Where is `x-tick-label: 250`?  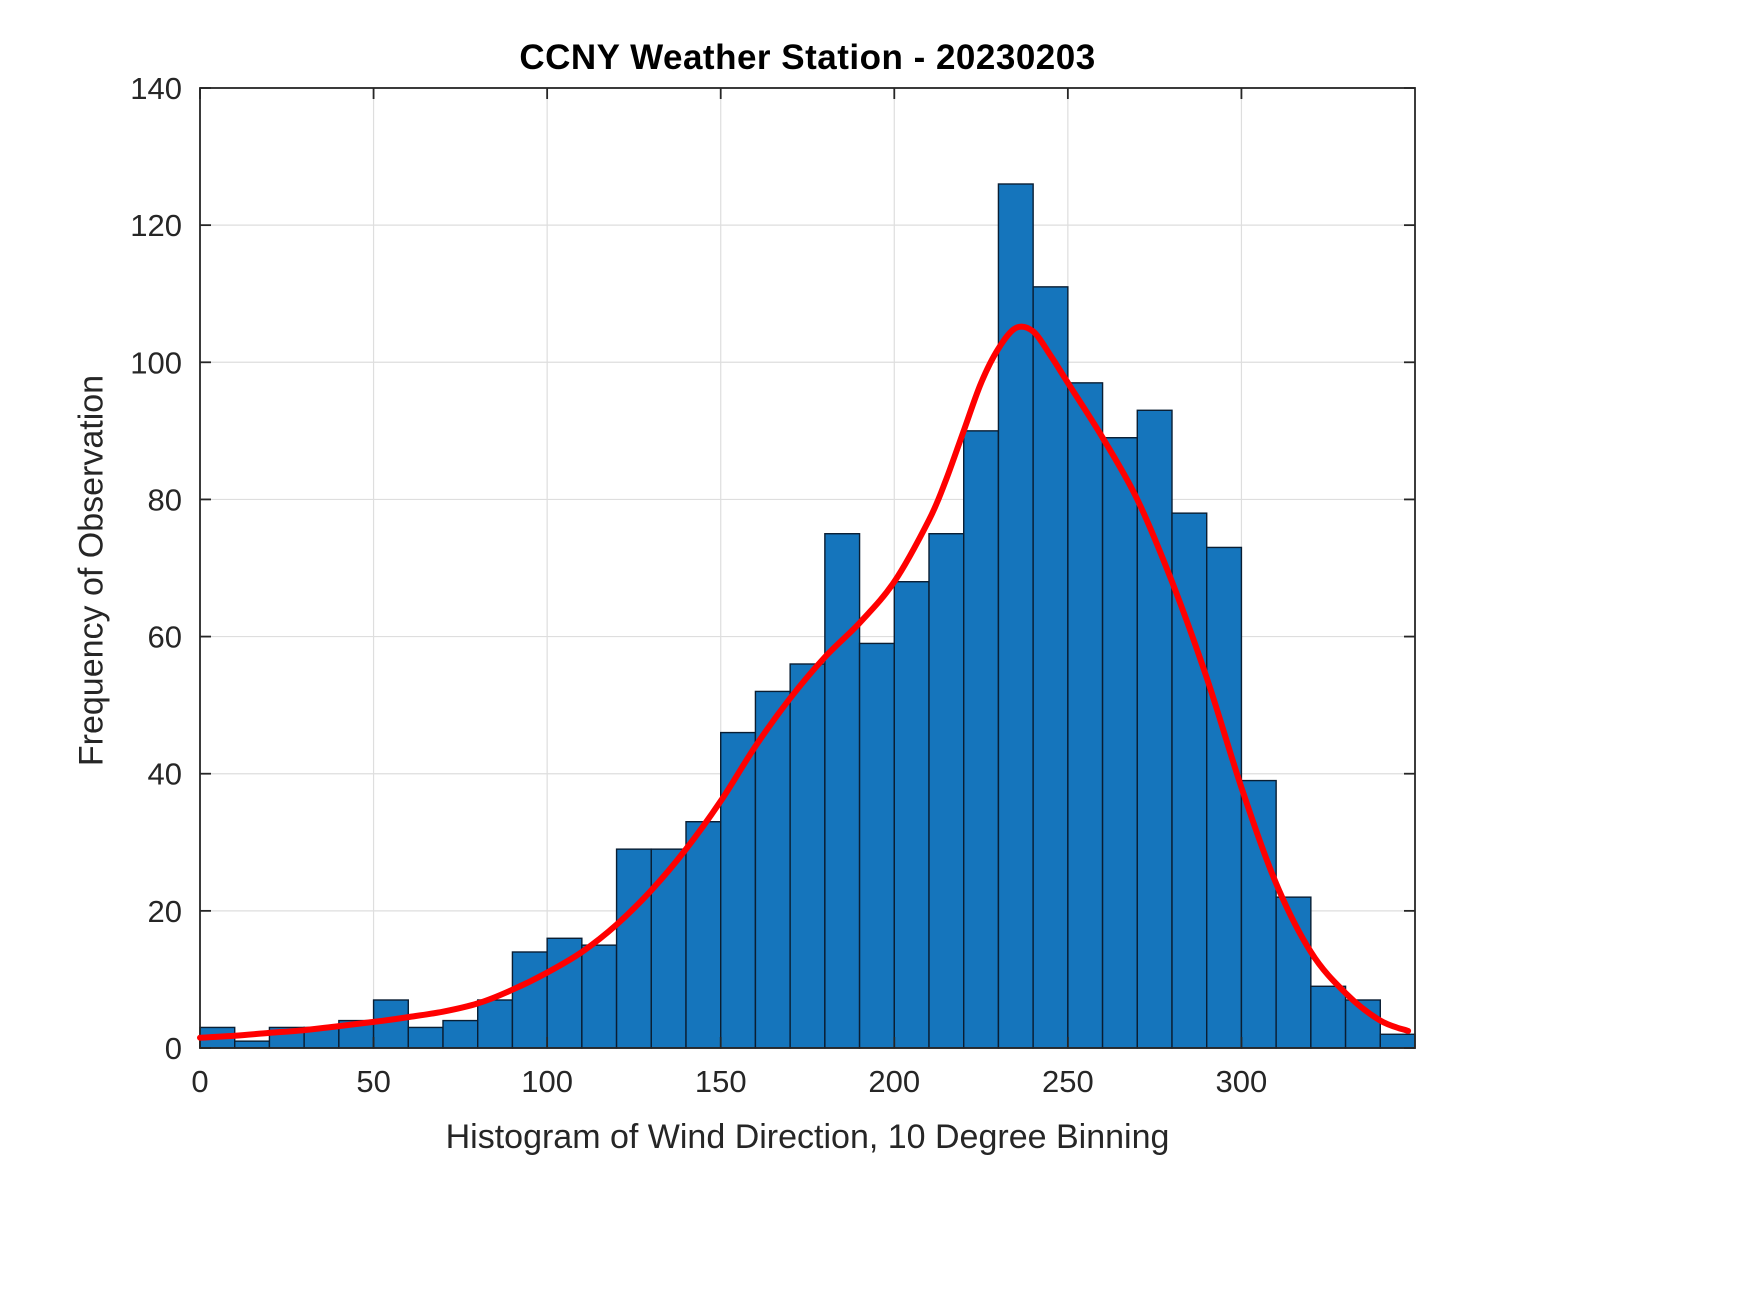 x-tick-label: 250 is located at coordinates (1068, 1081).